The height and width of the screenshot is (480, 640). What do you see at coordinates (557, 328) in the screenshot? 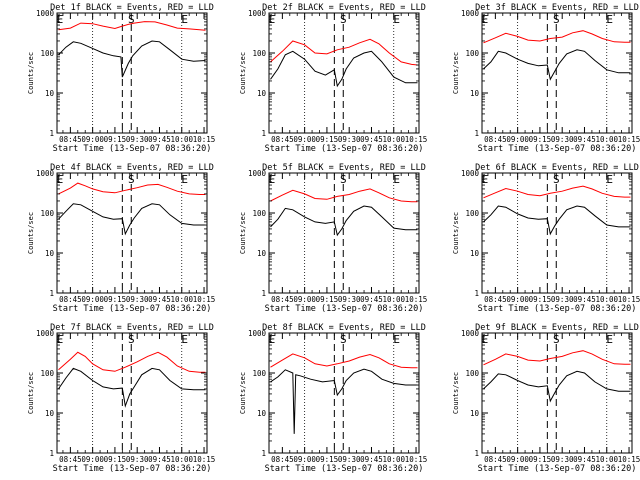
I see `panel-title: Det 9f BLACK = Events, RED = LLD` at bounding box center [557, 328].